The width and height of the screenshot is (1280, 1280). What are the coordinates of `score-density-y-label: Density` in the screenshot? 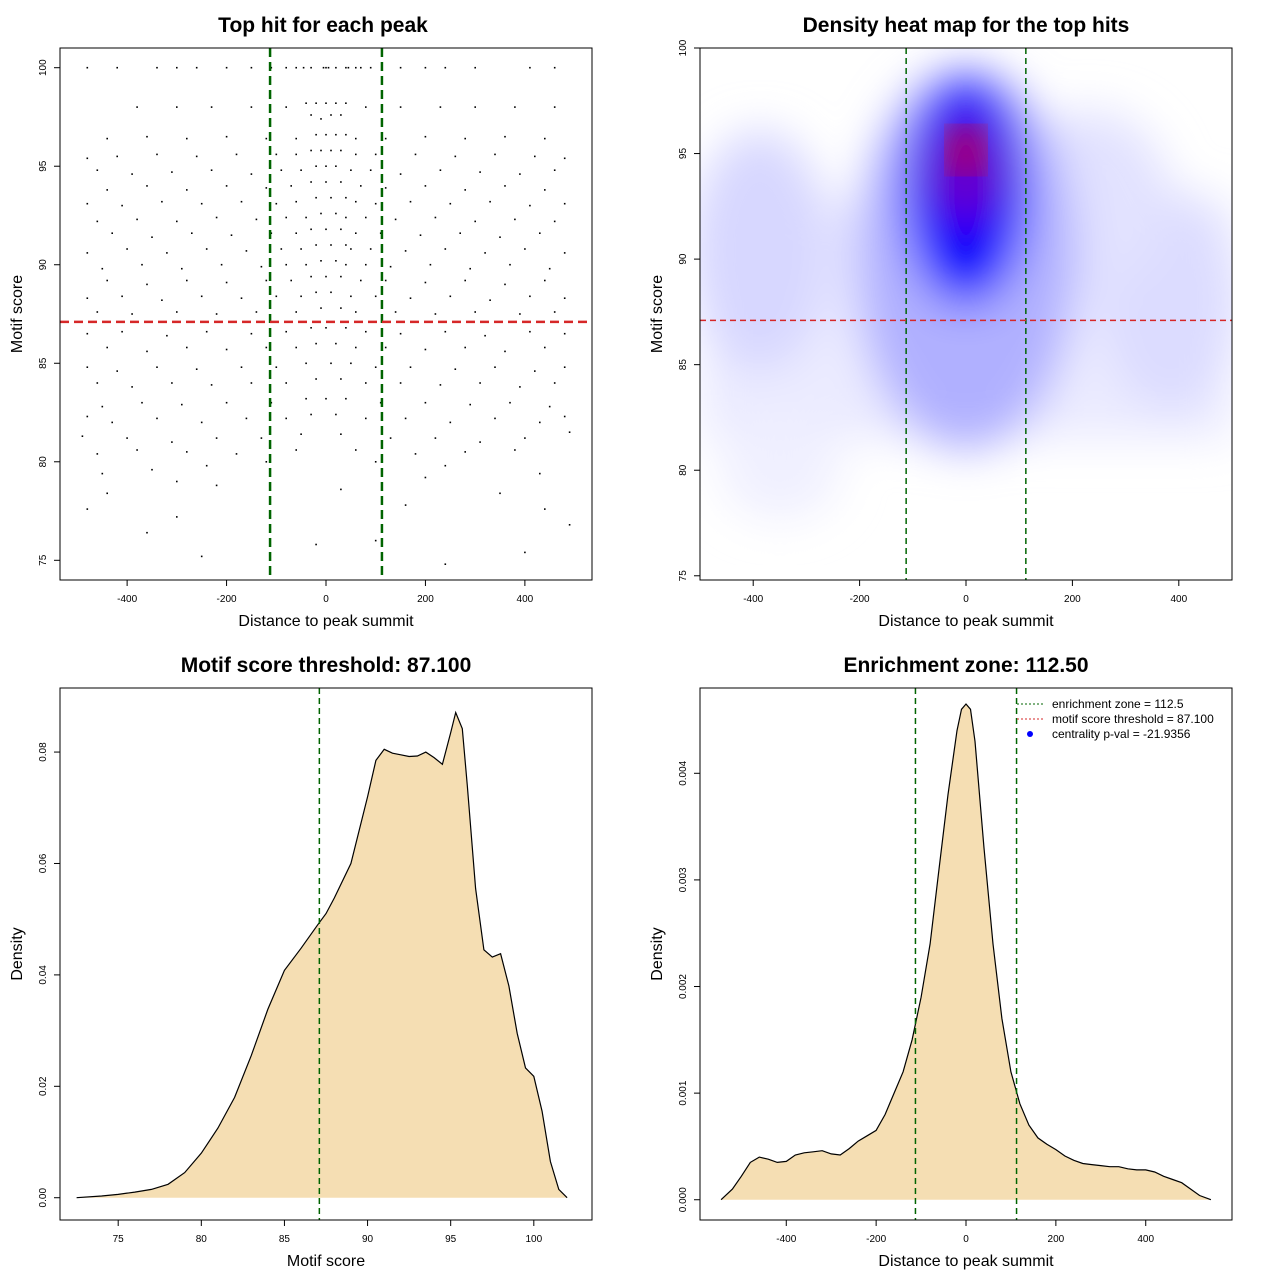 It's located at (17, 953).